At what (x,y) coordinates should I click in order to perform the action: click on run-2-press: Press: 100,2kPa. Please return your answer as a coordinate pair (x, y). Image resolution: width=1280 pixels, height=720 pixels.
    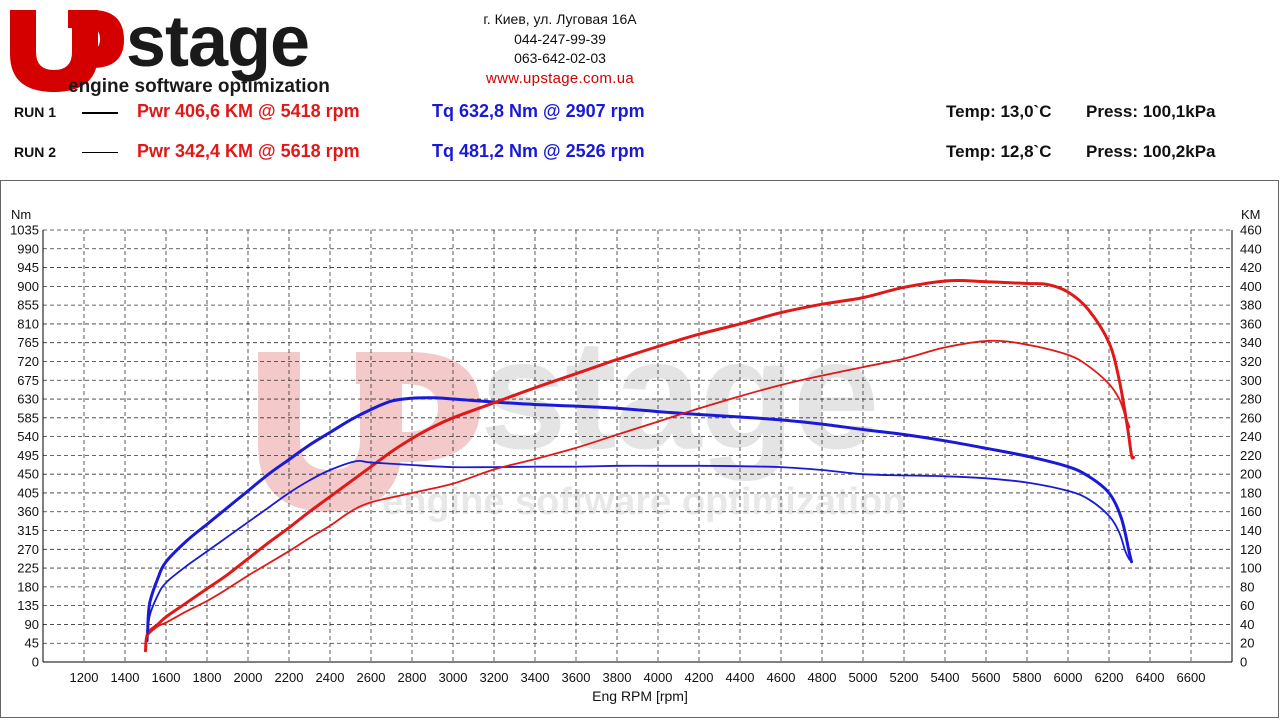
    Looking at the image, I should click on (1151, 151).